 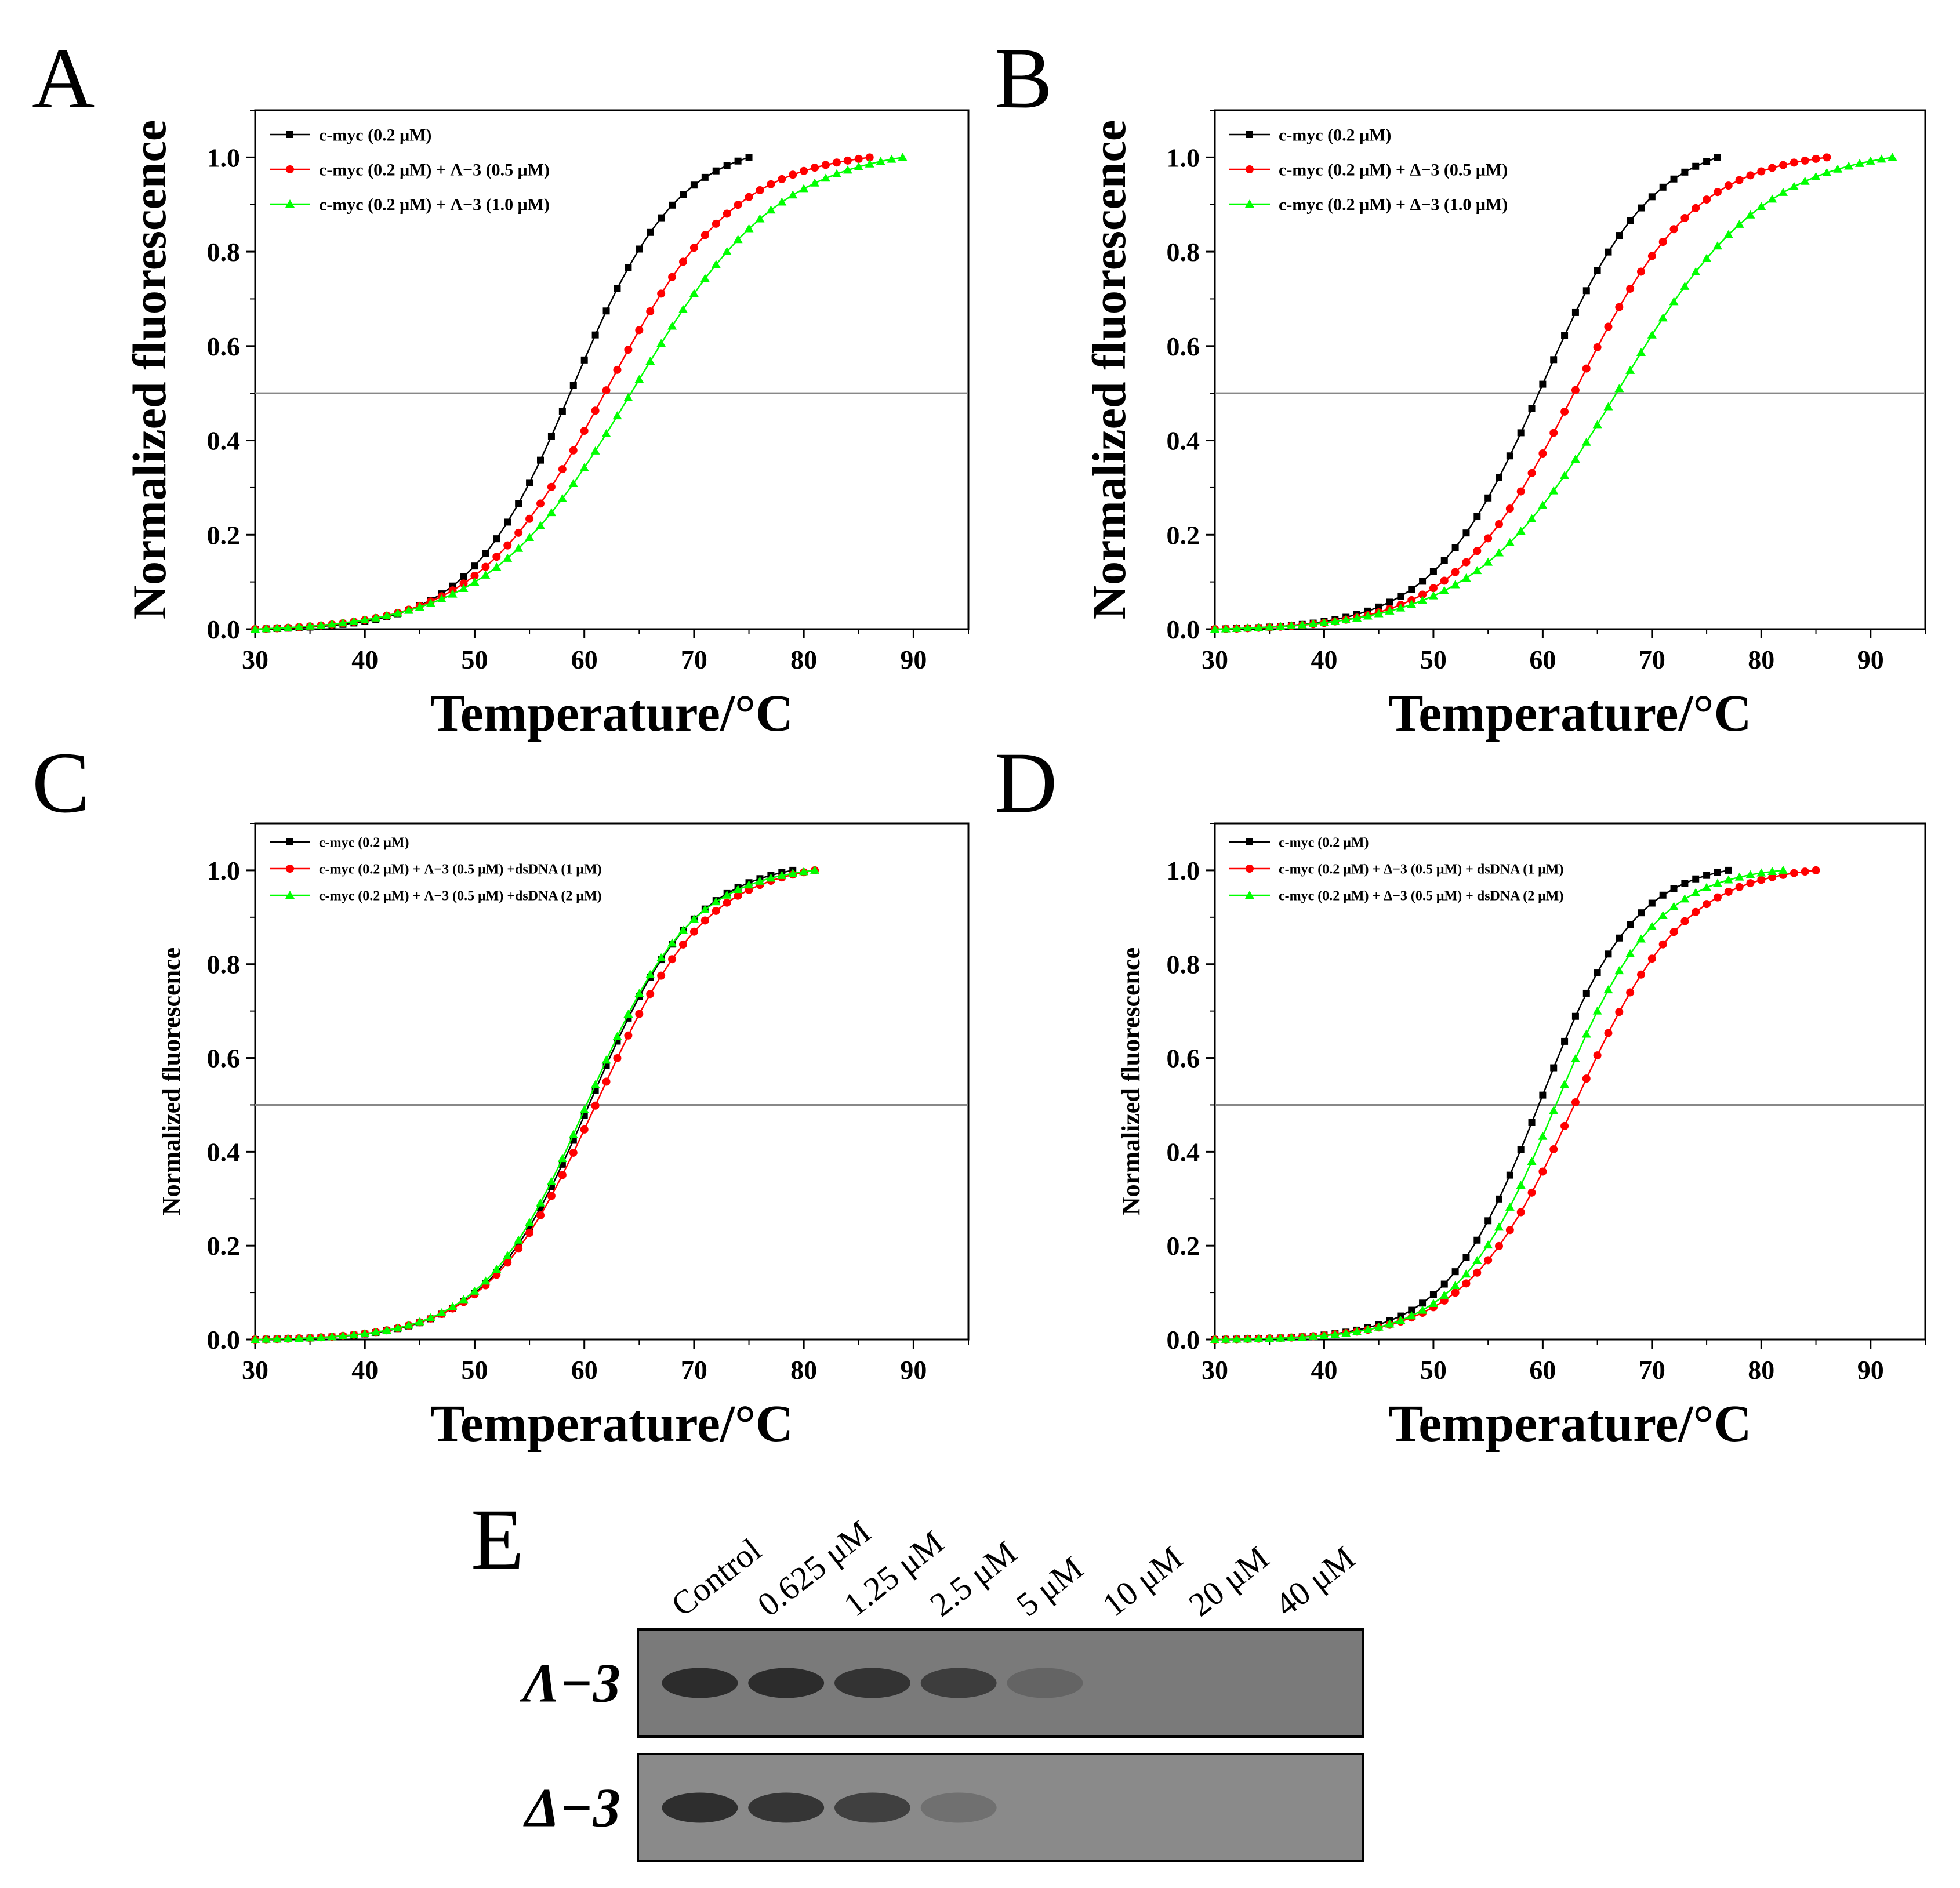 I want to click on x-tick-label: 80, so click(x=1761, y=659).